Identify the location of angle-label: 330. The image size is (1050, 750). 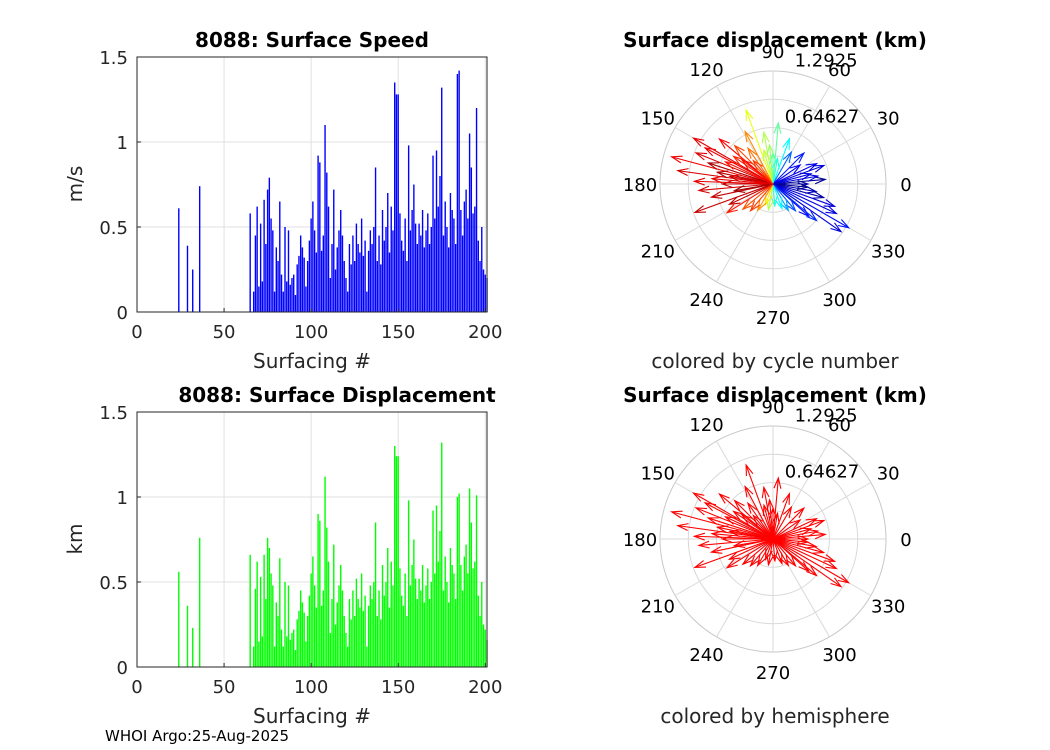
(888, 252).